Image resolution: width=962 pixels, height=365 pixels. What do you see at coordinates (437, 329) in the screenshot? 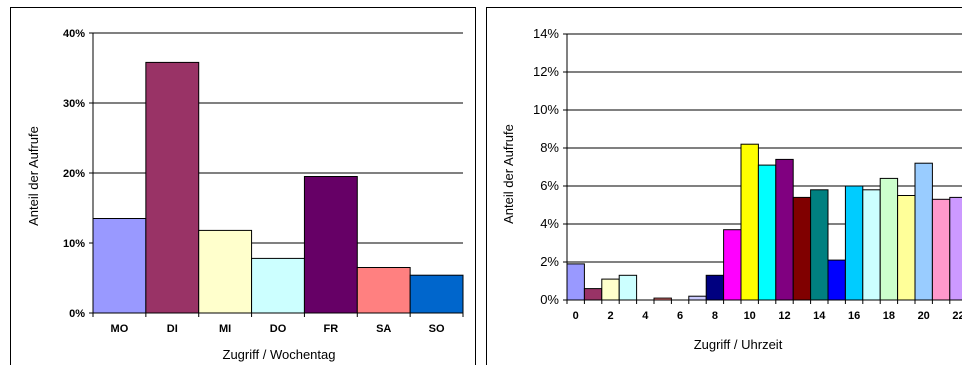
I see `x-tick-label: SO` at bounding box center [437, 329].